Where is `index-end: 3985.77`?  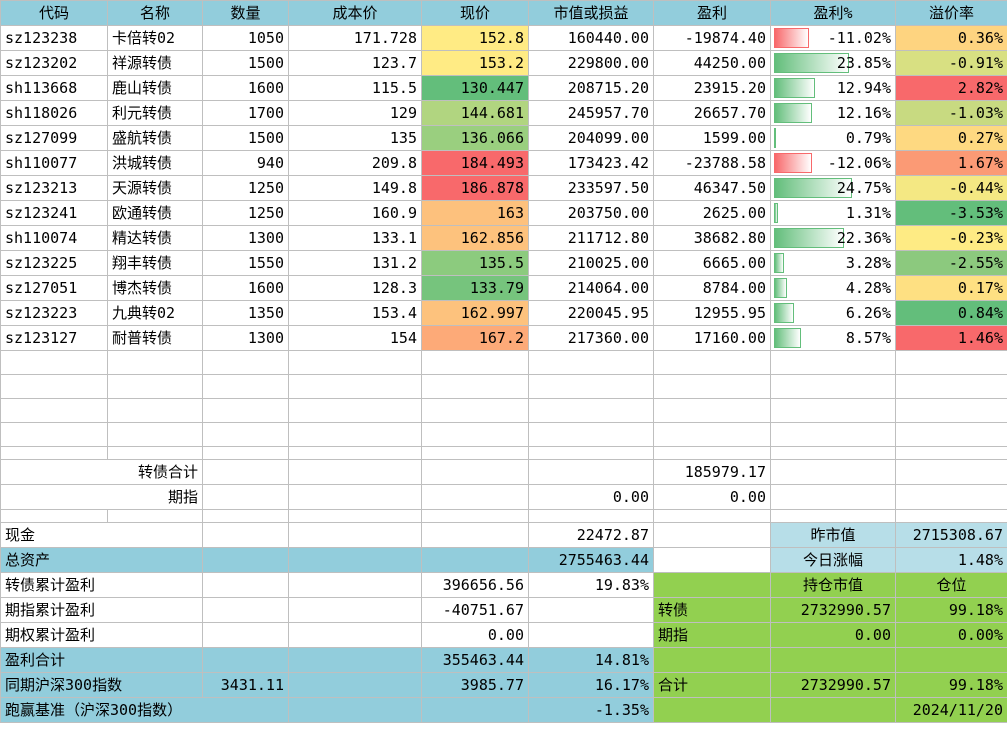 index-end: 3985.77 is located at coordinates (475, 685).